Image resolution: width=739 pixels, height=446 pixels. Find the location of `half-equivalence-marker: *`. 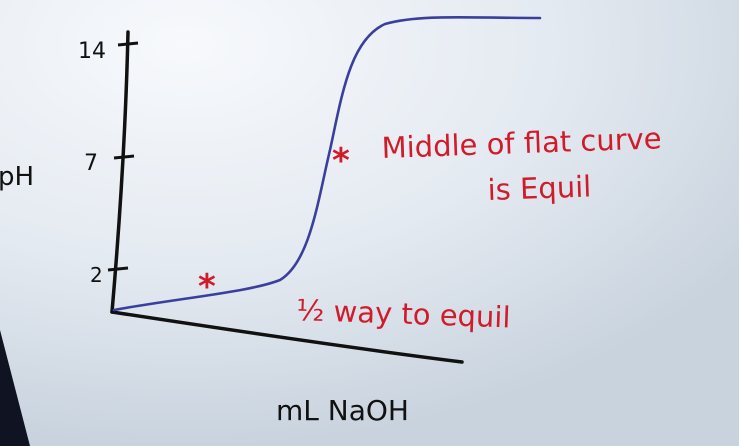

half-equivalence-marker: * is located at coordinates (207, 287).